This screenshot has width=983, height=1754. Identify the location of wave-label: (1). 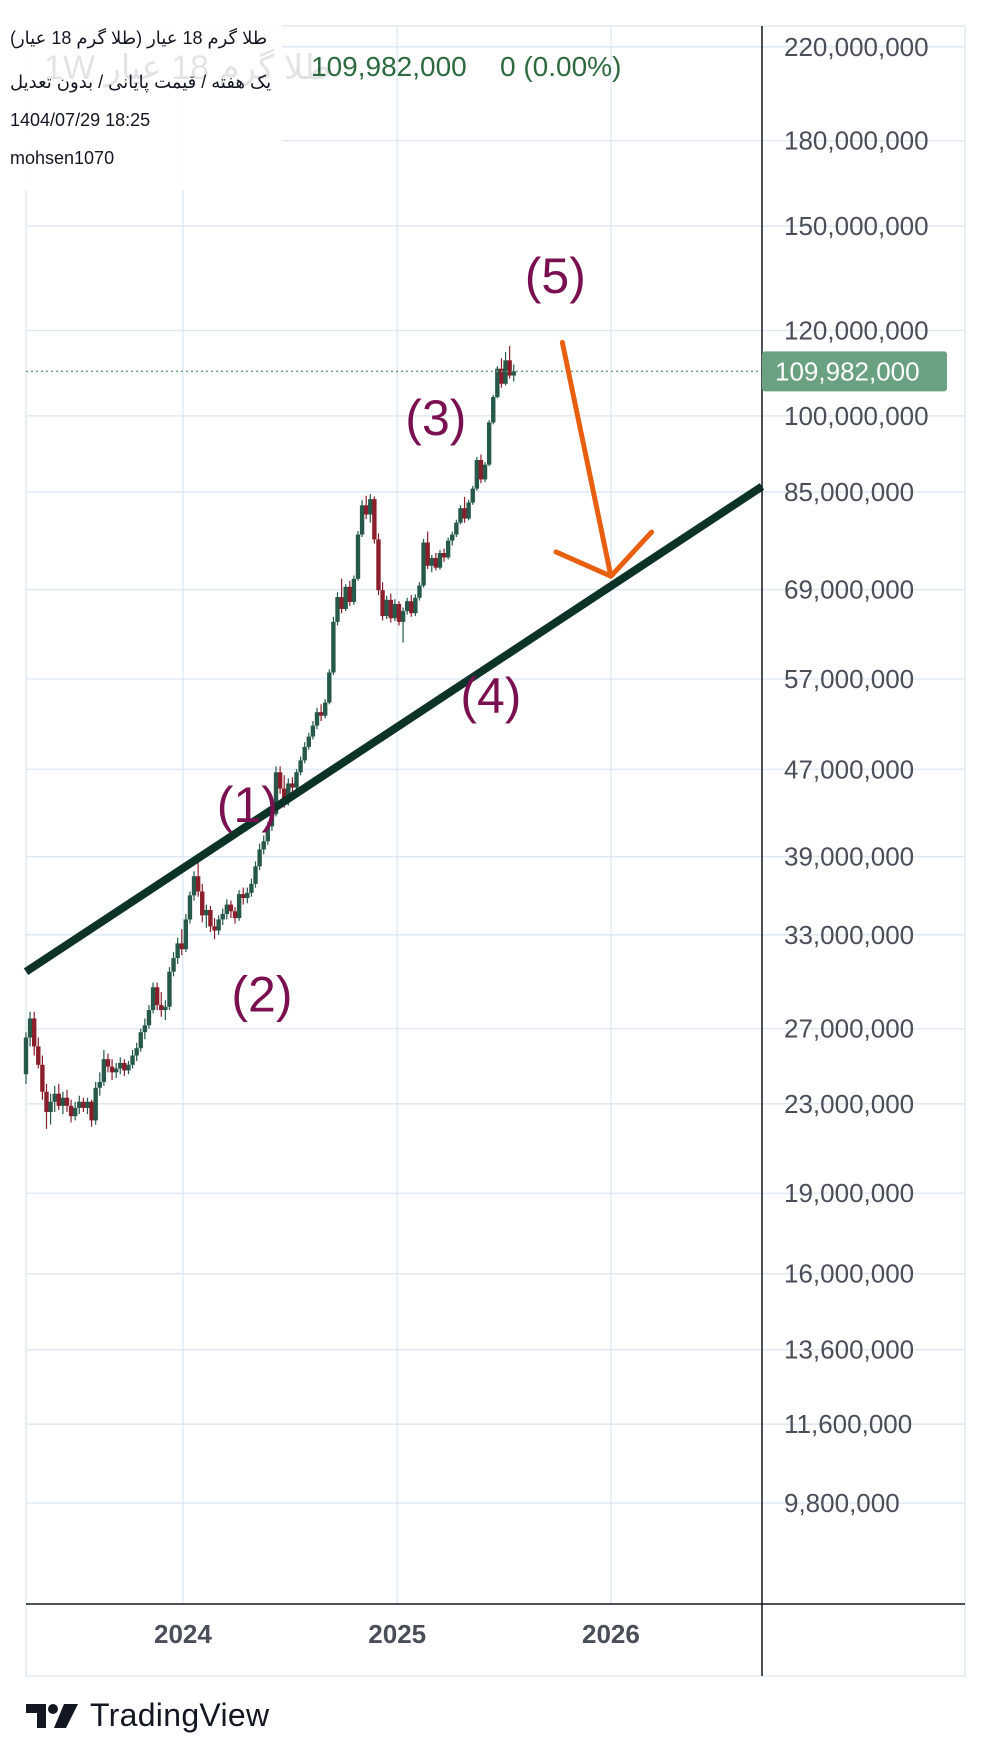
(247, 805).